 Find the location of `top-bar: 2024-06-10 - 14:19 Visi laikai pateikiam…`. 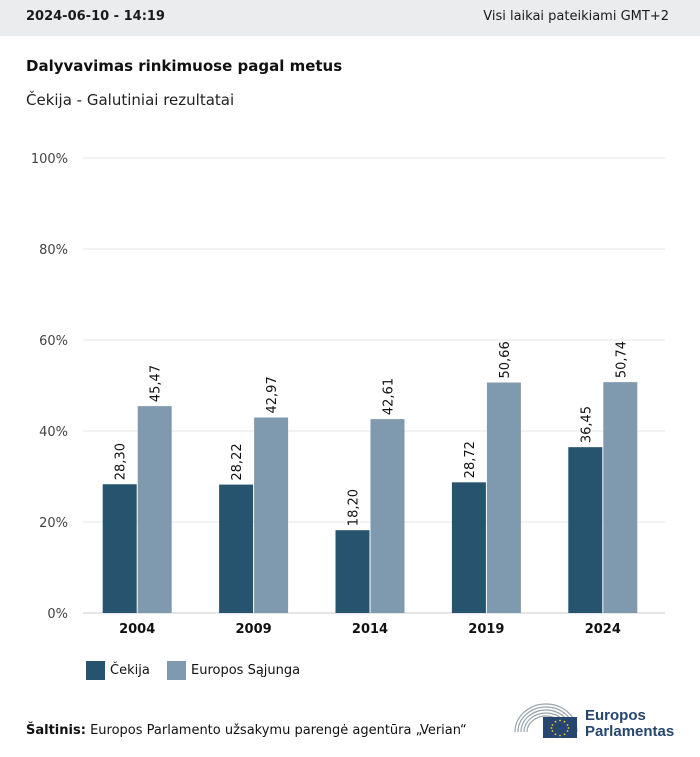

top-bar: 2024-06-10 - 14:19 Visi laikai pateikiam… is located at coordinates (350, 18).